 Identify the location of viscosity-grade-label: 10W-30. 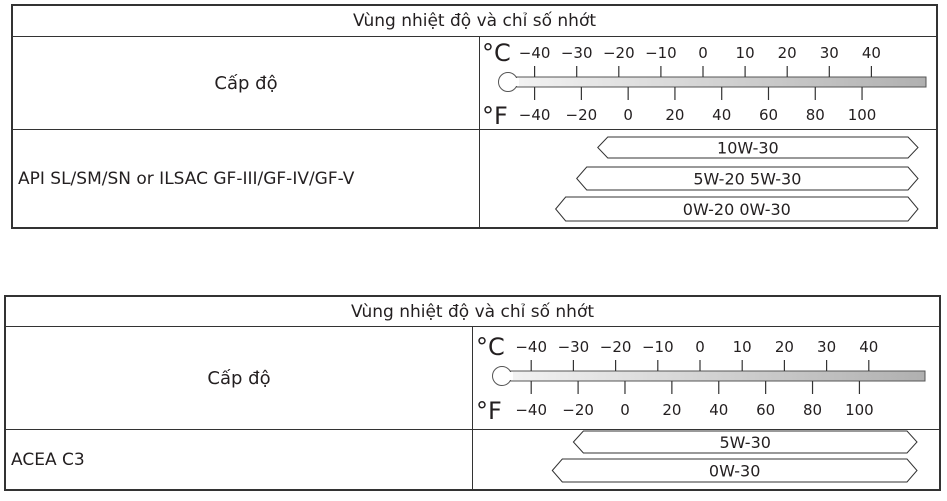
(748, 148).